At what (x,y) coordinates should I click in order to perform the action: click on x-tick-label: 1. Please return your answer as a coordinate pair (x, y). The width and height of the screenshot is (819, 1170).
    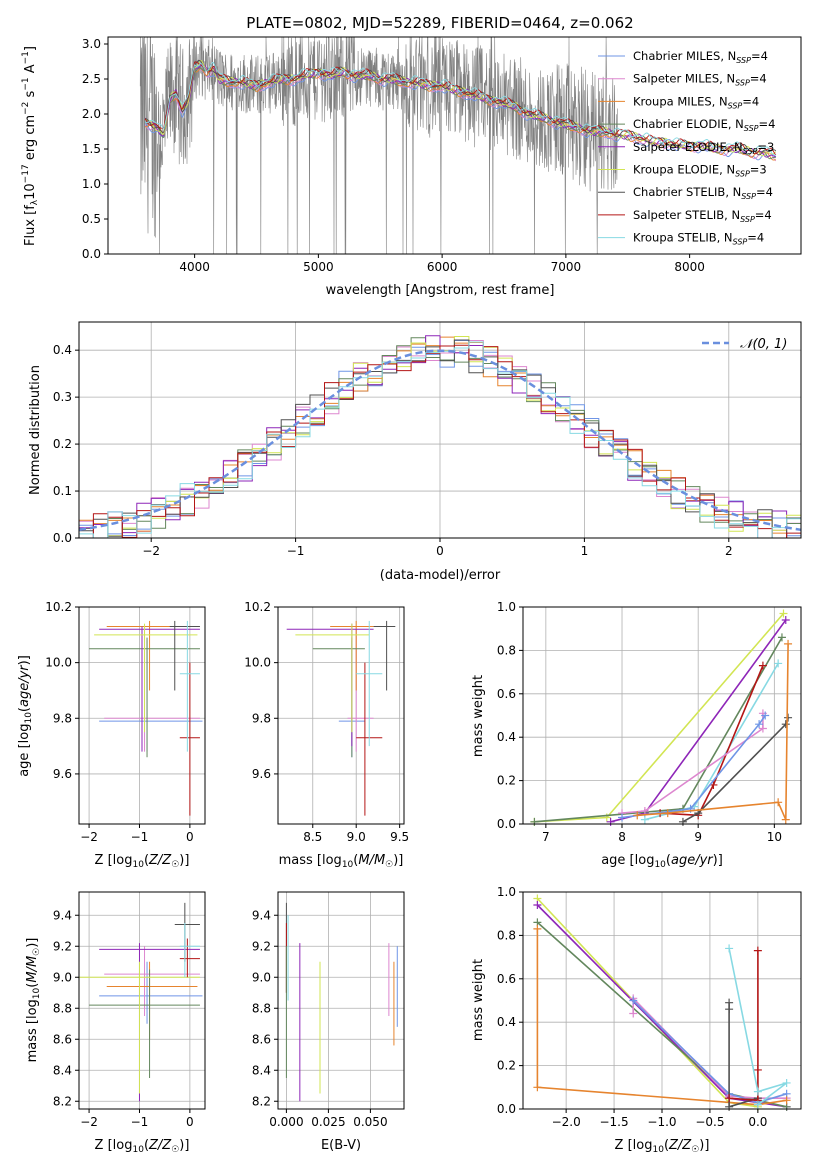
    Looking at the image, I should click on (585, 551).